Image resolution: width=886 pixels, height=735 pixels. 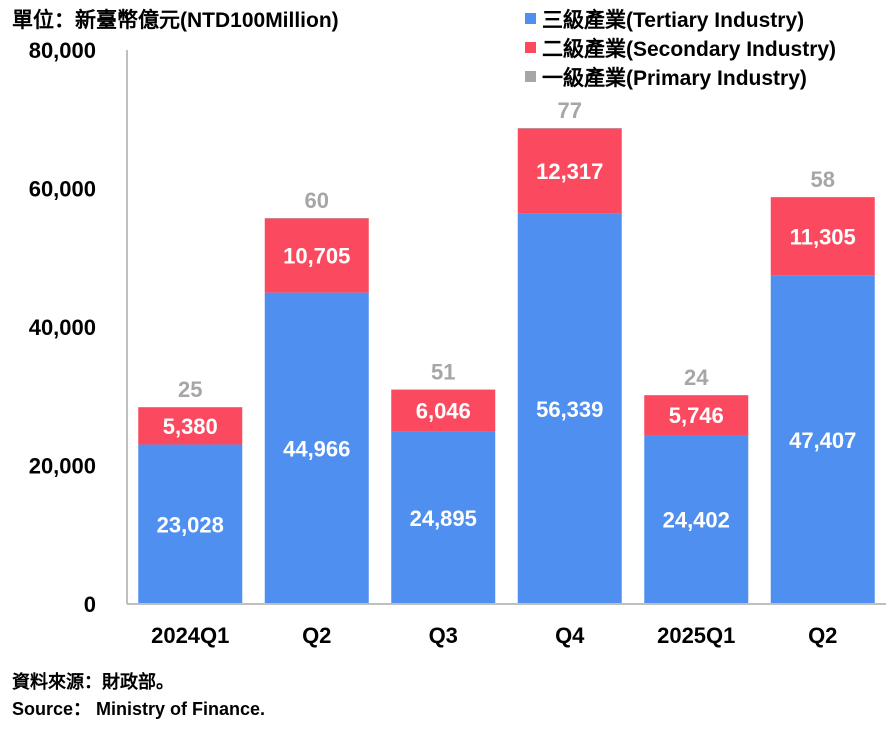 What do you see at coordinates (570, 110) in the screenshot?
I see `data-label-primary: 77` at bounding box center [570, 110].